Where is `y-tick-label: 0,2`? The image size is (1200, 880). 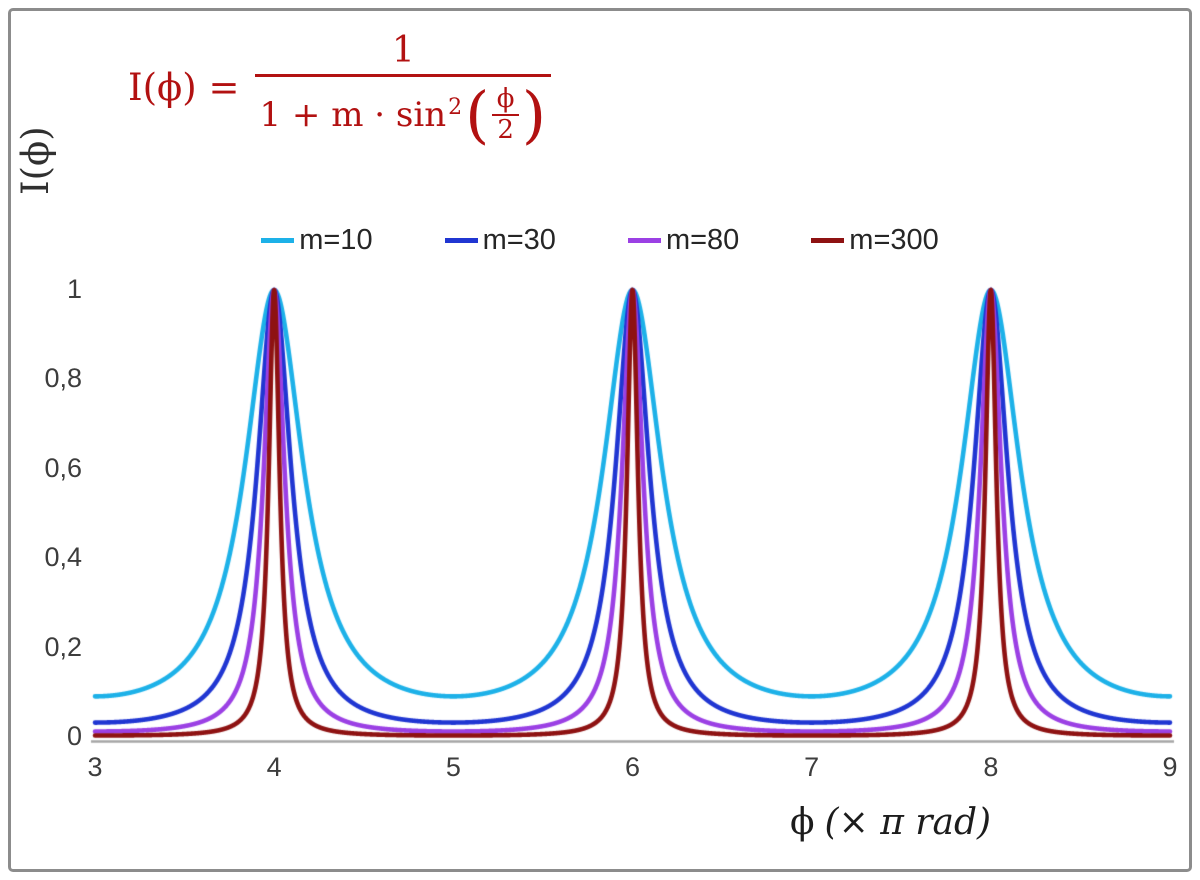
y-tick-label: 0,2 is located at coordinates (63, 646).